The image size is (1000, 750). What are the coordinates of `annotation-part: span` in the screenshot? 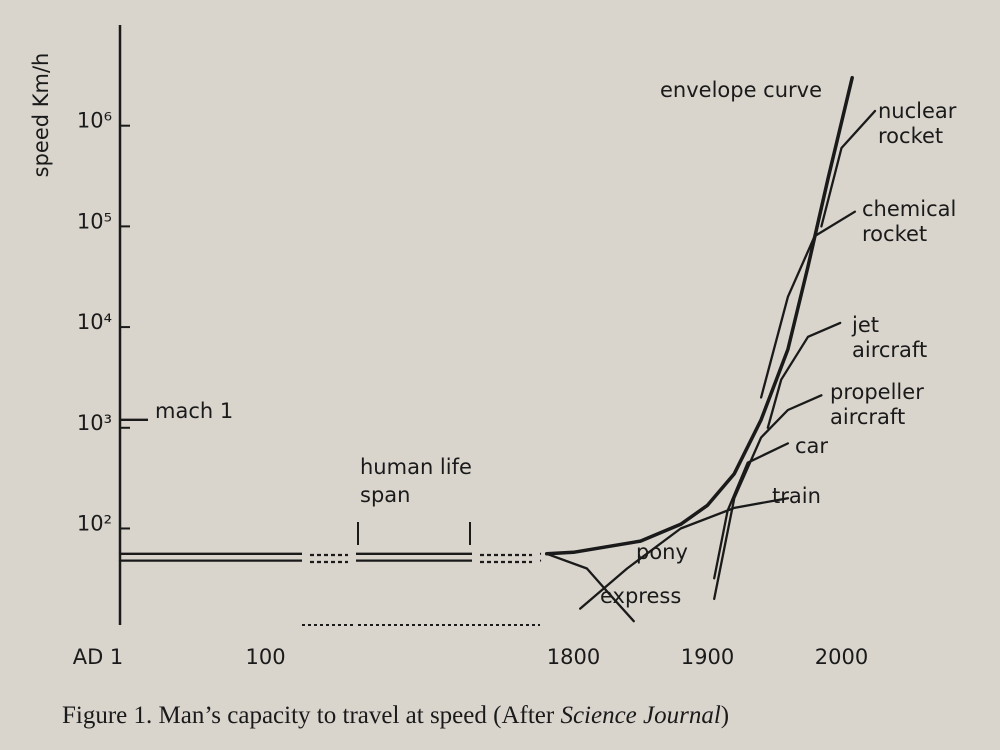 It's located at (385, 495).